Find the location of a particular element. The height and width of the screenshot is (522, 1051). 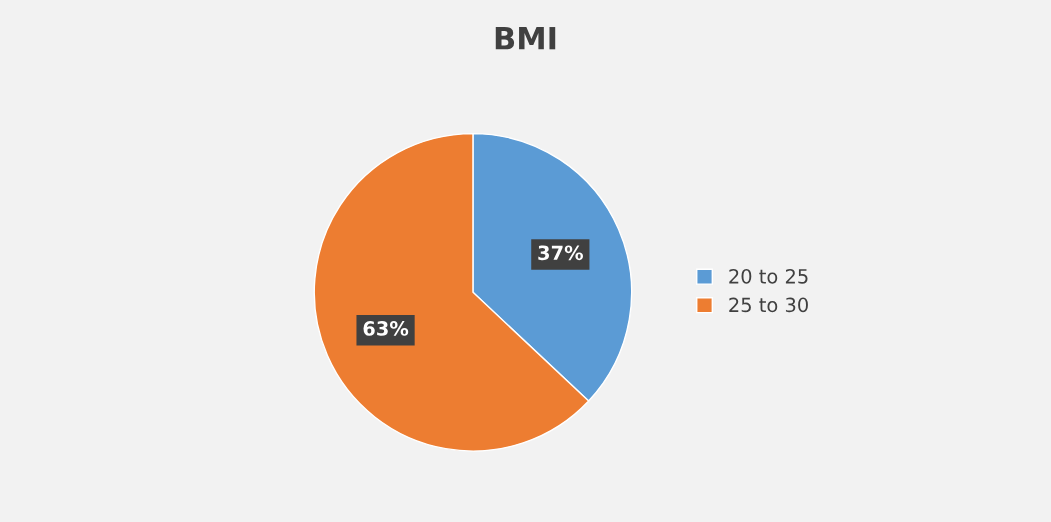

data-label: 63% is located at coordinates (386, 328).